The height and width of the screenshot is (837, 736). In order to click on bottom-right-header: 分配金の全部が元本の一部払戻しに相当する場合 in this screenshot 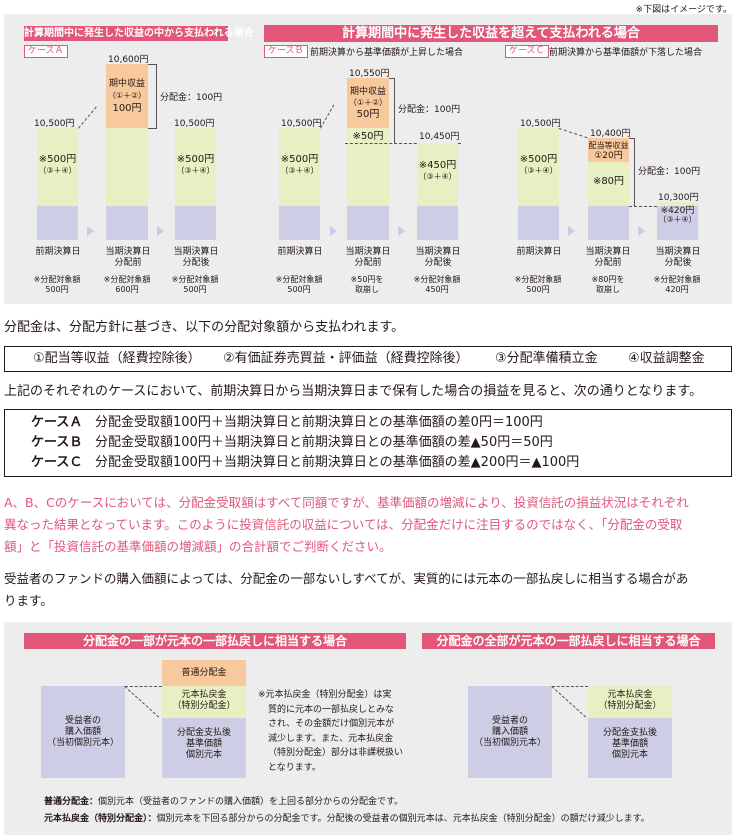, I will do `click(568, 641)`.